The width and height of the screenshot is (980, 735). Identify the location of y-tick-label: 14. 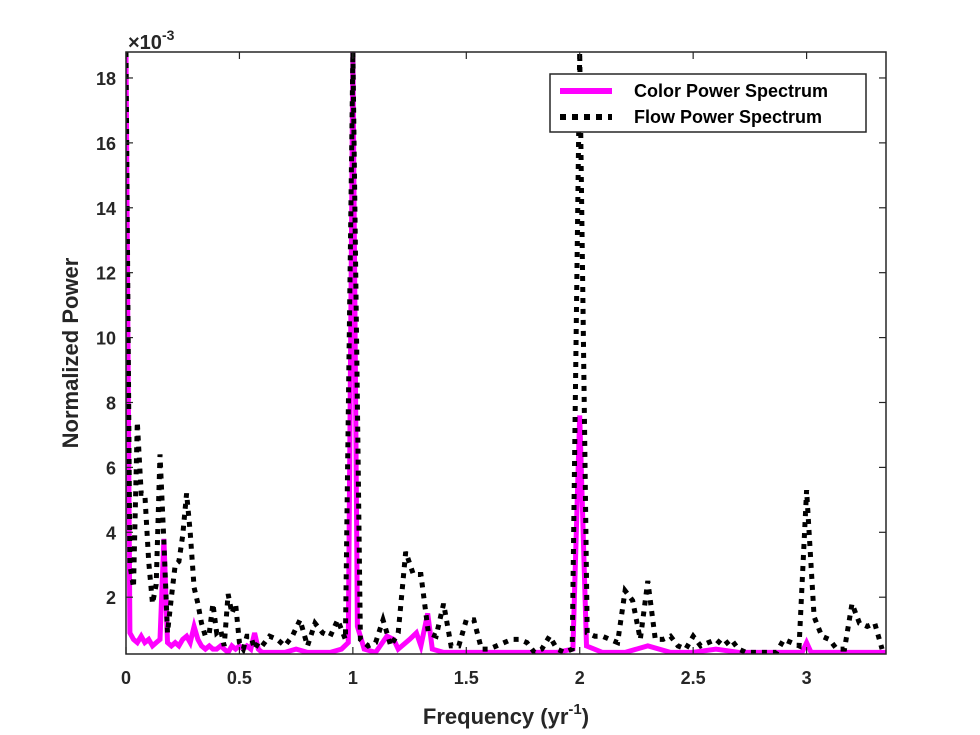
(106, 209).